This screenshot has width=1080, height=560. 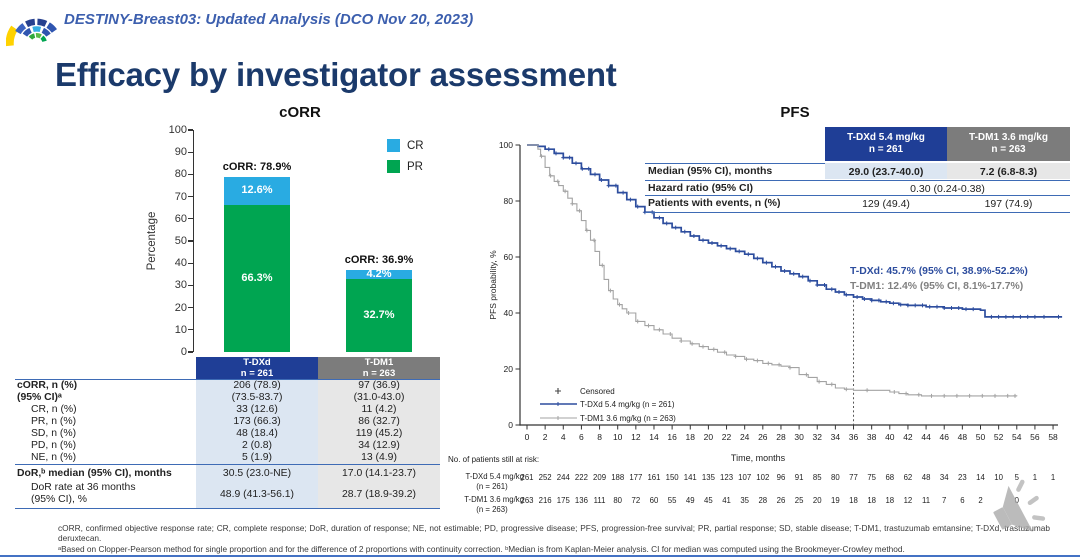 I want to click on header-line2: n = 263, so click(x=1008, y=149).